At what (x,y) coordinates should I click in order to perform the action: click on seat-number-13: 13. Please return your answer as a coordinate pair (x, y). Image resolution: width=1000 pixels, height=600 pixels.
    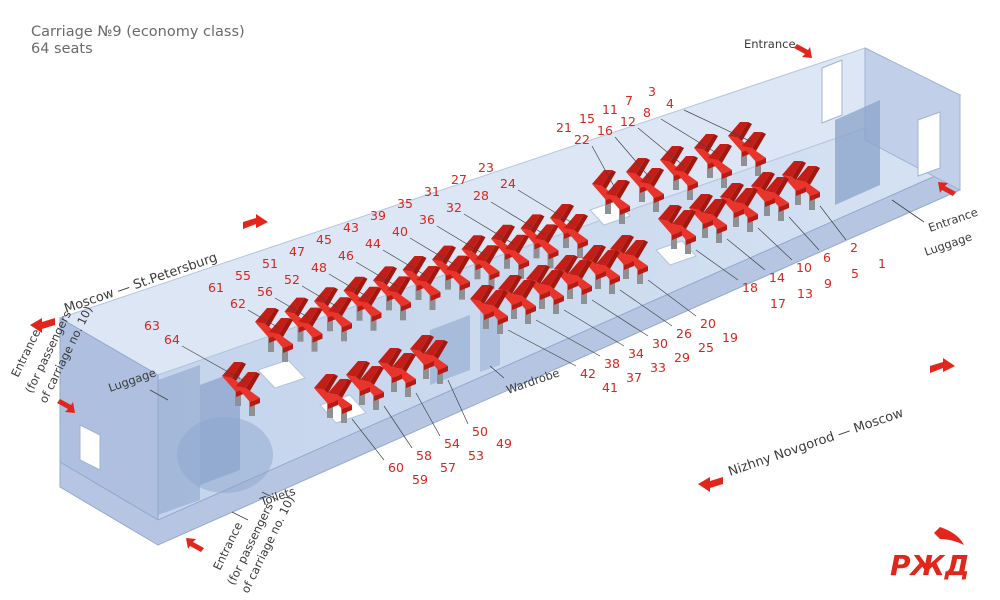
    Looking at the image, I should click on (805, 293).